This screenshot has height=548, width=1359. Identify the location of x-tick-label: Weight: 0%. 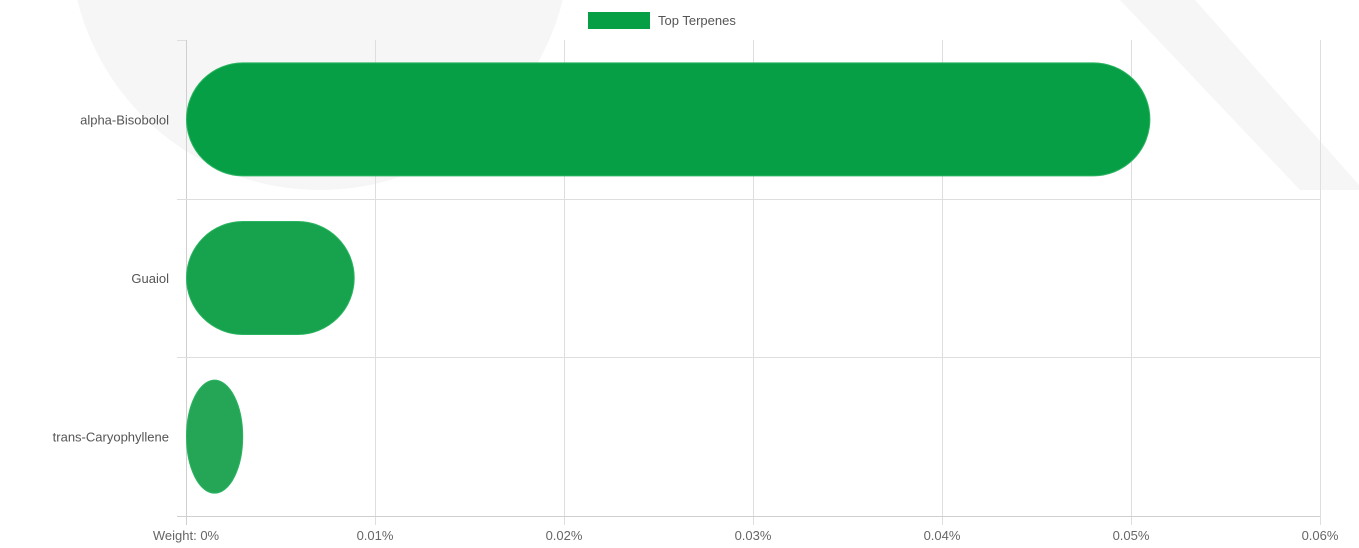
(186, 535).